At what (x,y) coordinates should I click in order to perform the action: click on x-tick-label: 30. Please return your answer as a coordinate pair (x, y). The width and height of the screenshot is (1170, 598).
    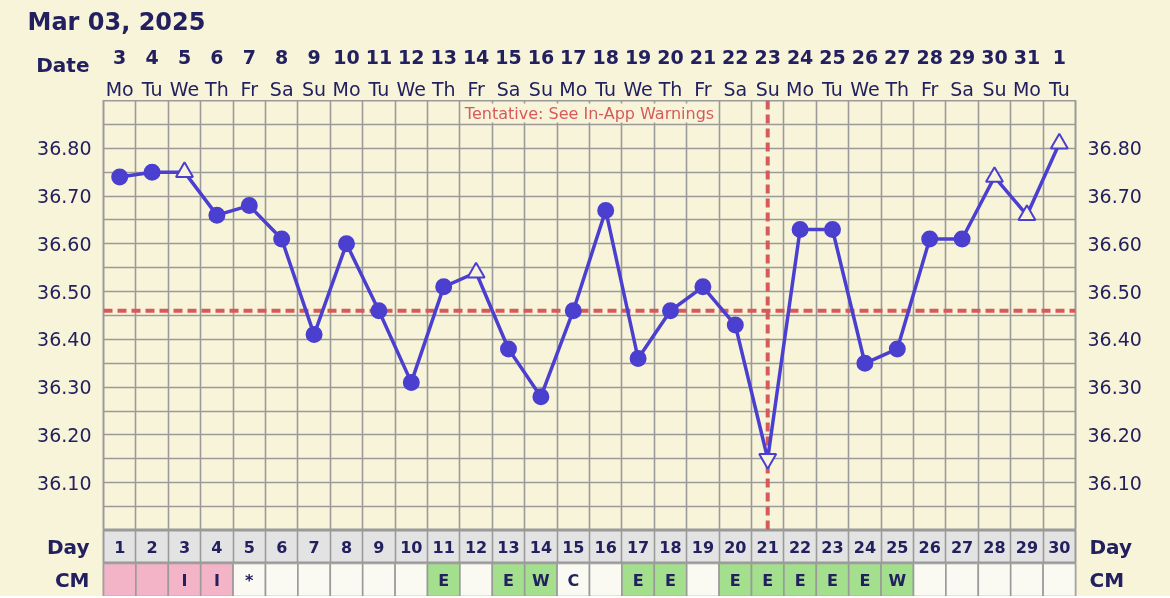
    Looking at the image, I should click on (994, 57).